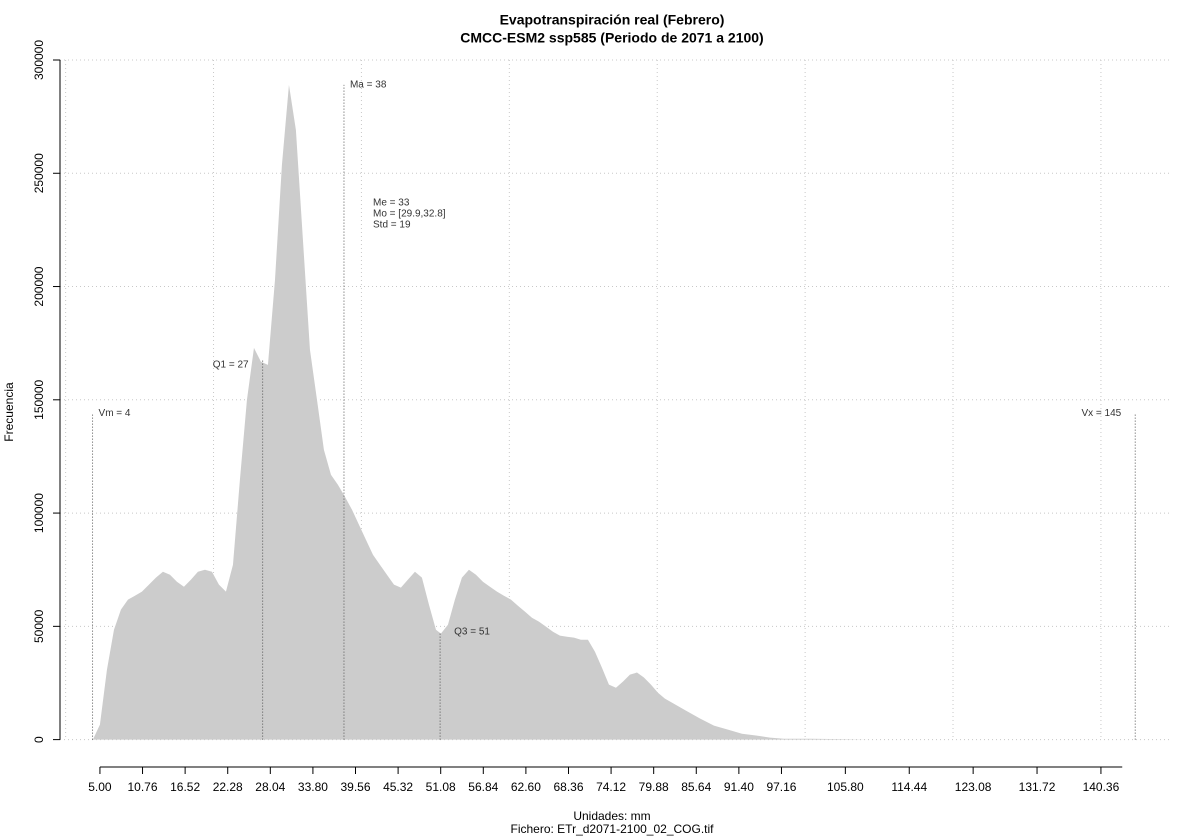 This screenshot has width=1200, height=840. What do you see at coordinates (654, 787) in the screenshot?
I see `x-tick-label: 79.88` at bounding box center [654, 787].